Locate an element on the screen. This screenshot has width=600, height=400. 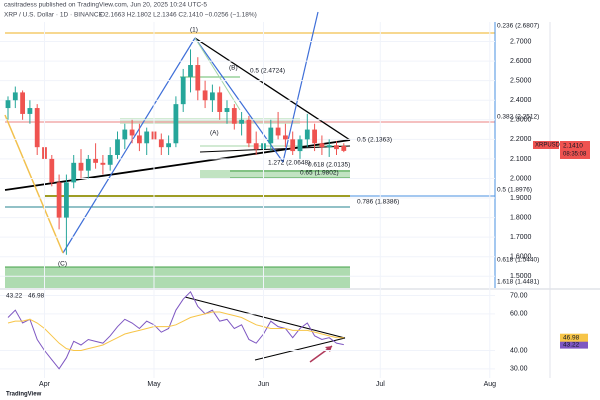
badge is located at coordinates (546, 145).